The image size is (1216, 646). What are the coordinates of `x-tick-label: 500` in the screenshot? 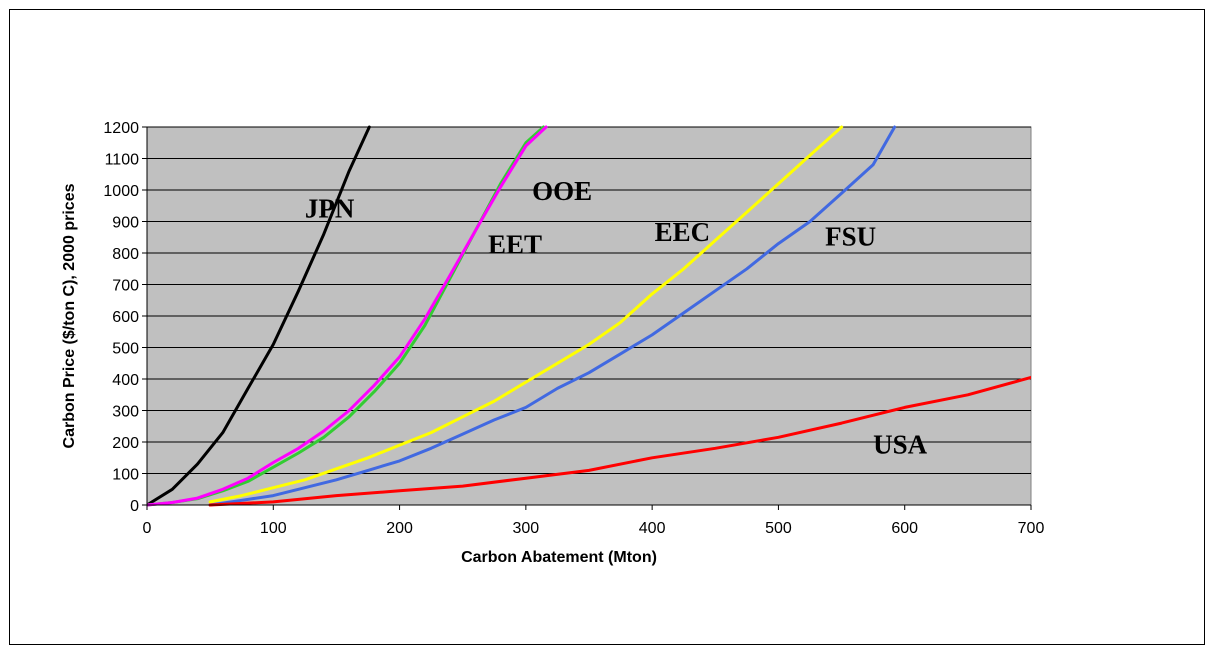 It's located at (778, 528).